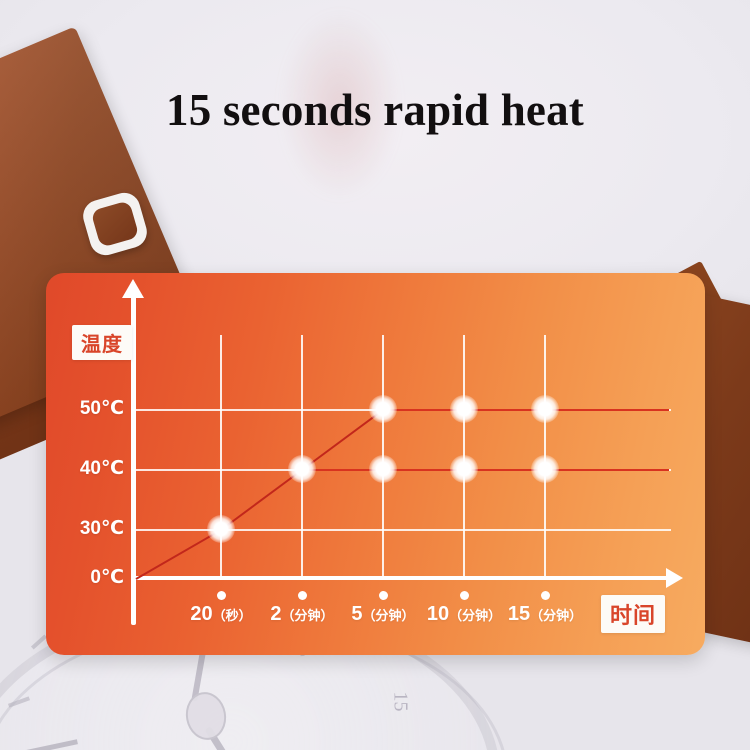 This screenshot has height=750, width=750. Describe the element at coordinates (101, 468) in the screenshot. I see `y-tick-label: 40℃` at that location.